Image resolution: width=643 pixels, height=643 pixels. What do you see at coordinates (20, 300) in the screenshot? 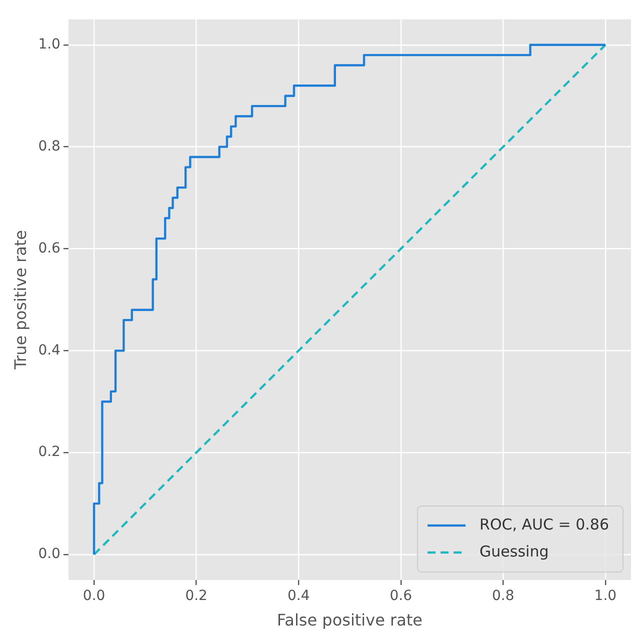
I see `y-axis-title: True positive rate` at bounding box center [20, 300].